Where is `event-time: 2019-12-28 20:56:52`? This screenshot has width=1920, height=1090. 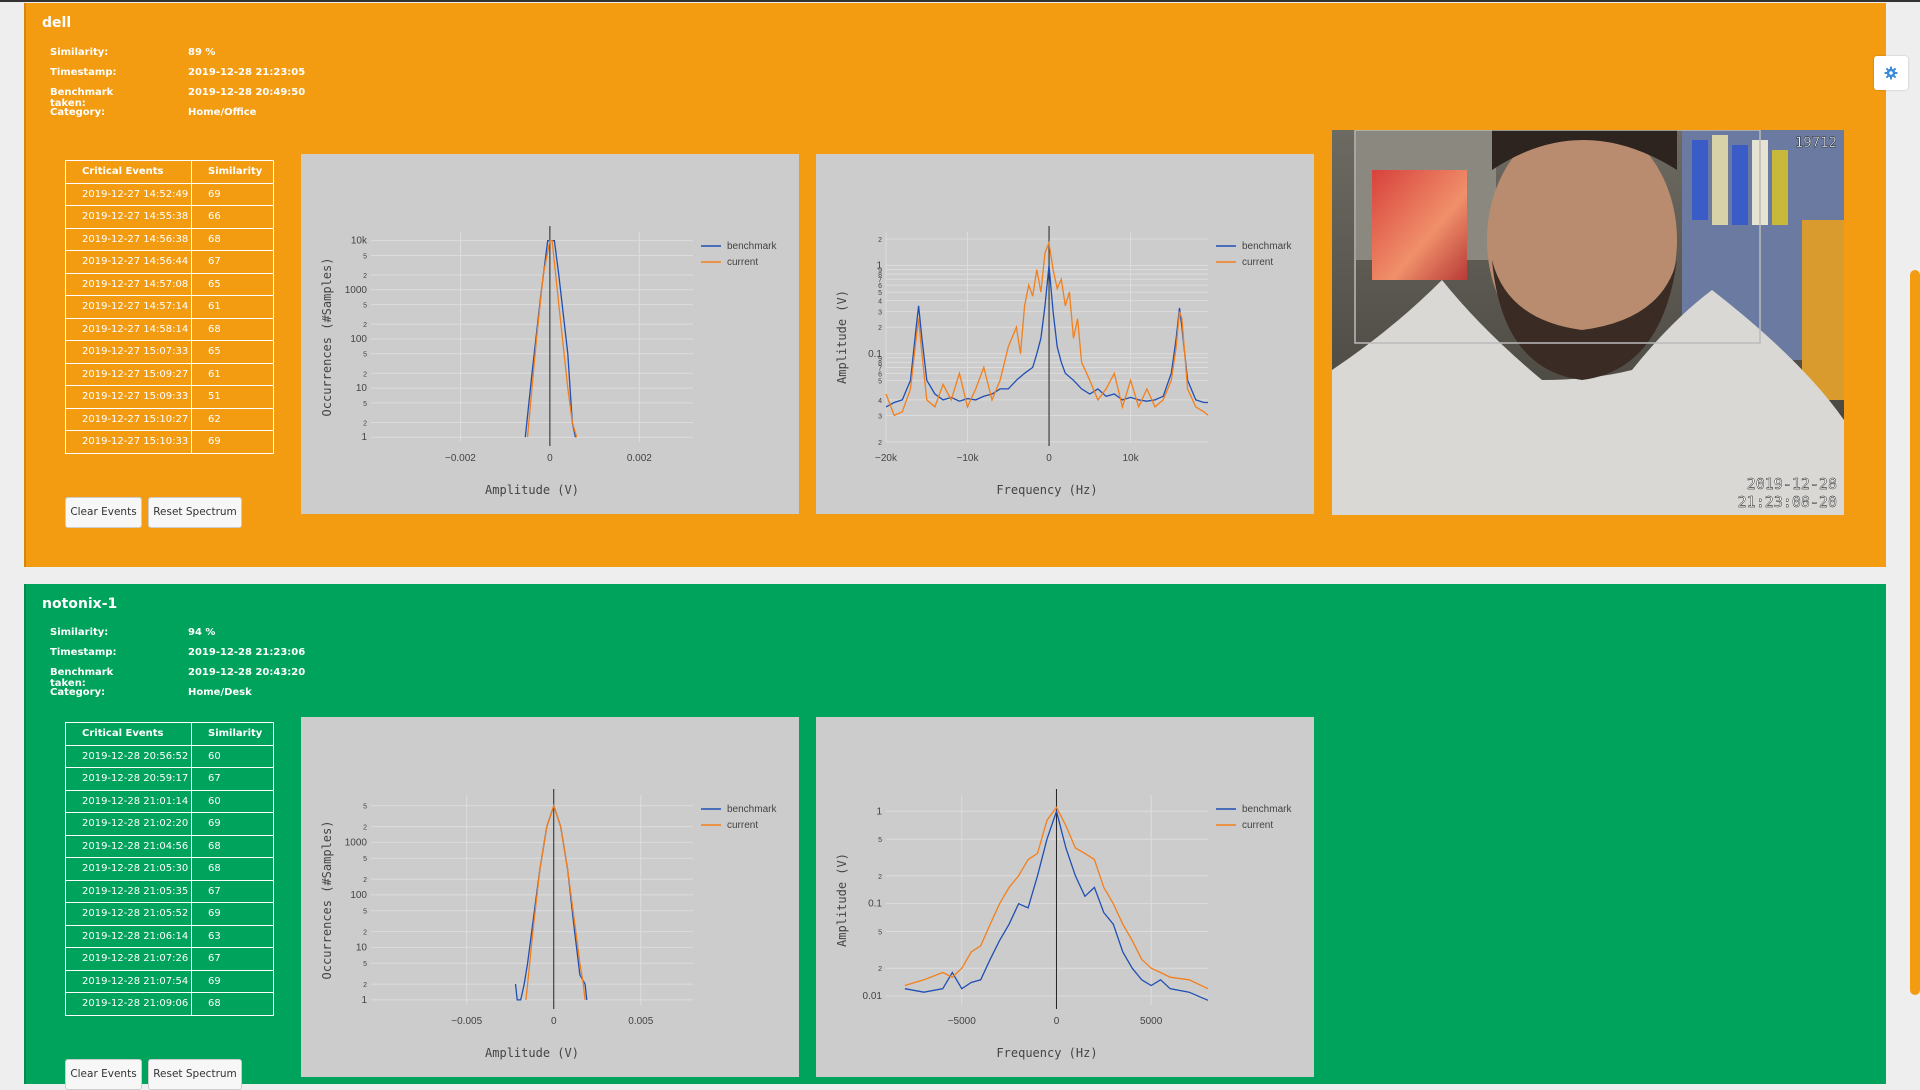
event-time: 2019-12-28 20:56:52 is located at coordinates (128, 756).